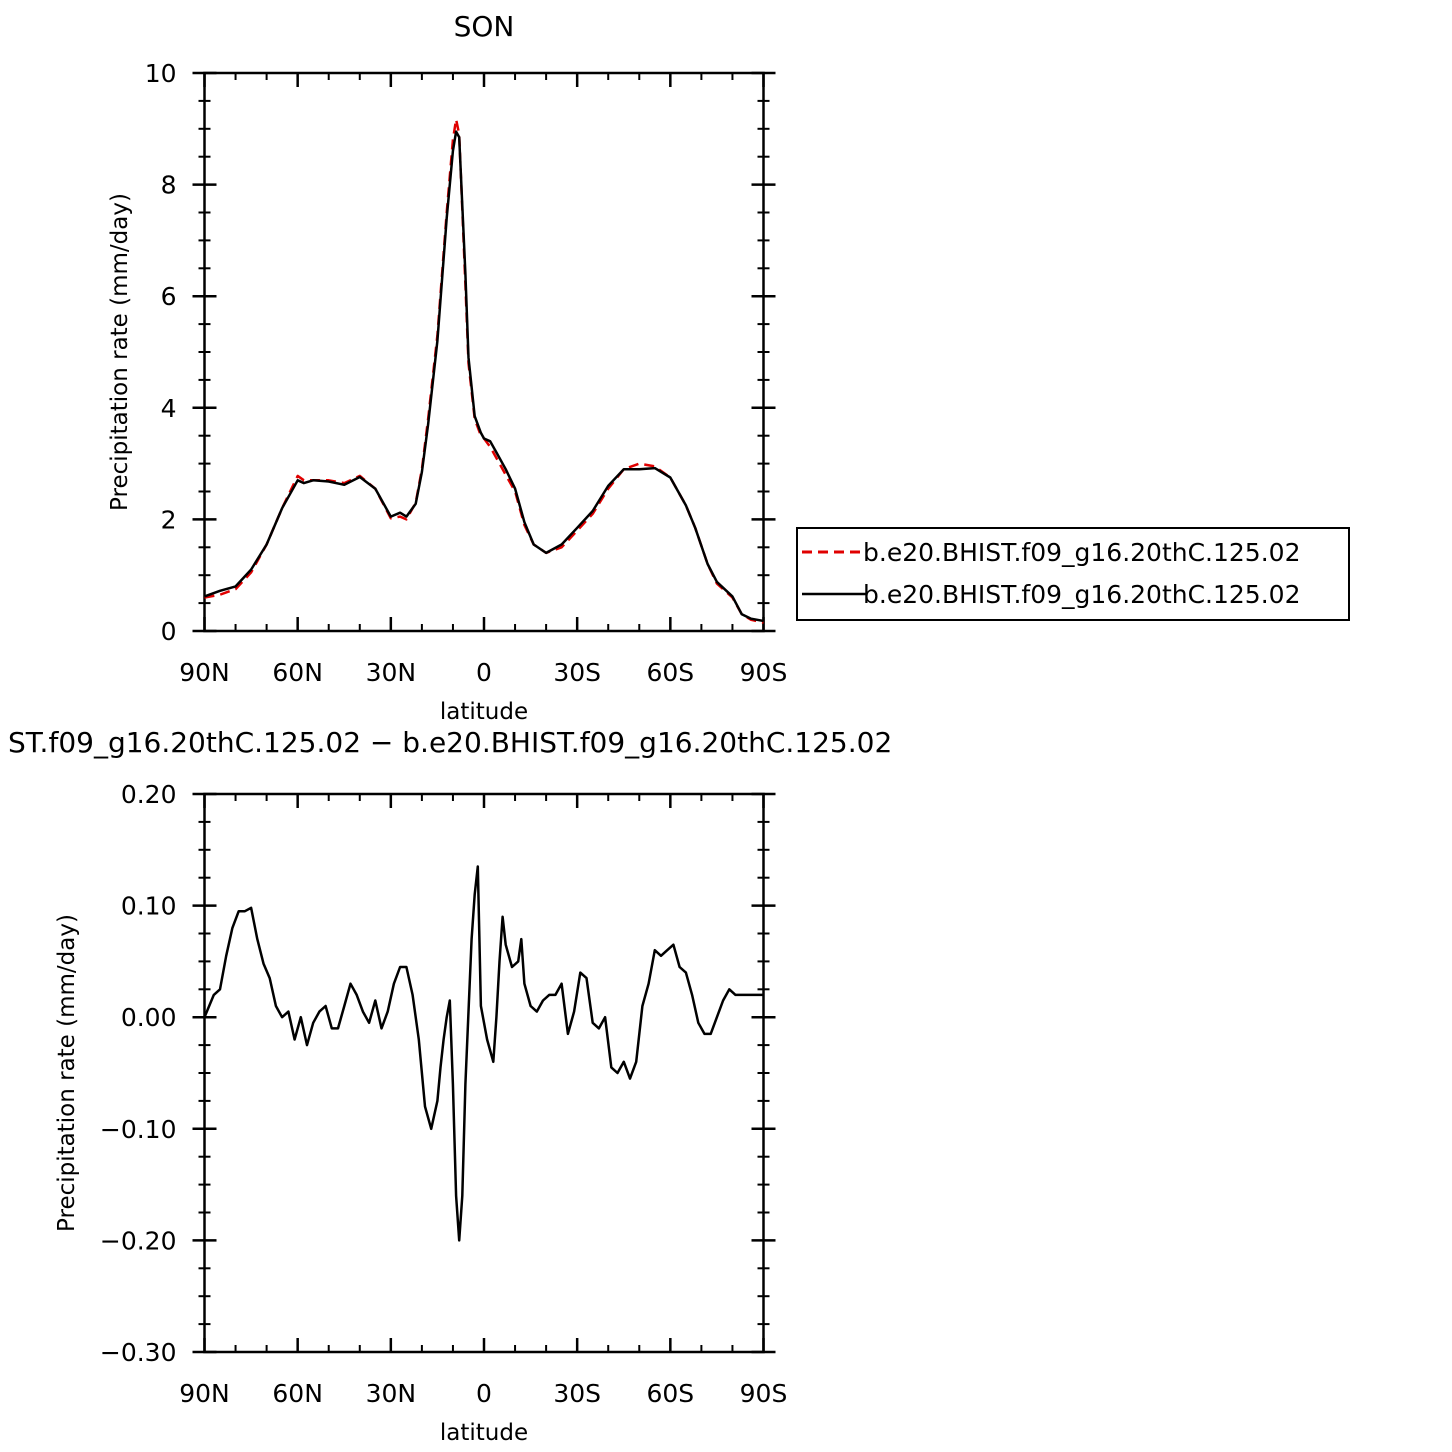 The image size is (1452, 1452). Describe the element at coordinates (169, 185) in the screenshot. I see `y-tick-label: 8` at that location.